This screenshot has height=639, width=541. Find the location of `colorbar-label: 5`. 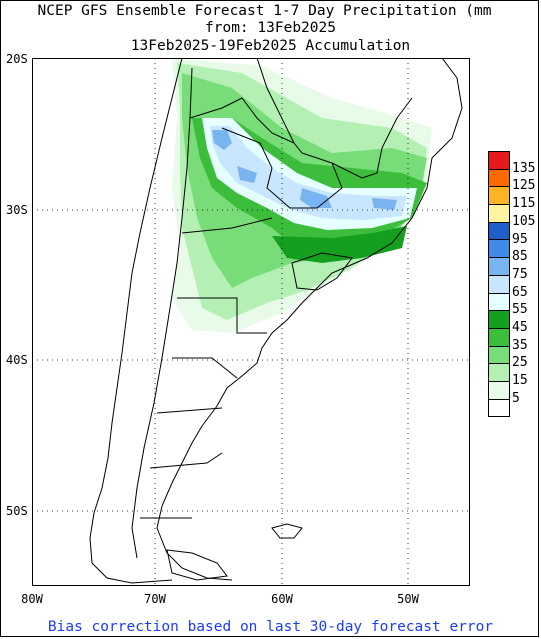

colorbar-label: 5 is located at coordinates (516, 398).